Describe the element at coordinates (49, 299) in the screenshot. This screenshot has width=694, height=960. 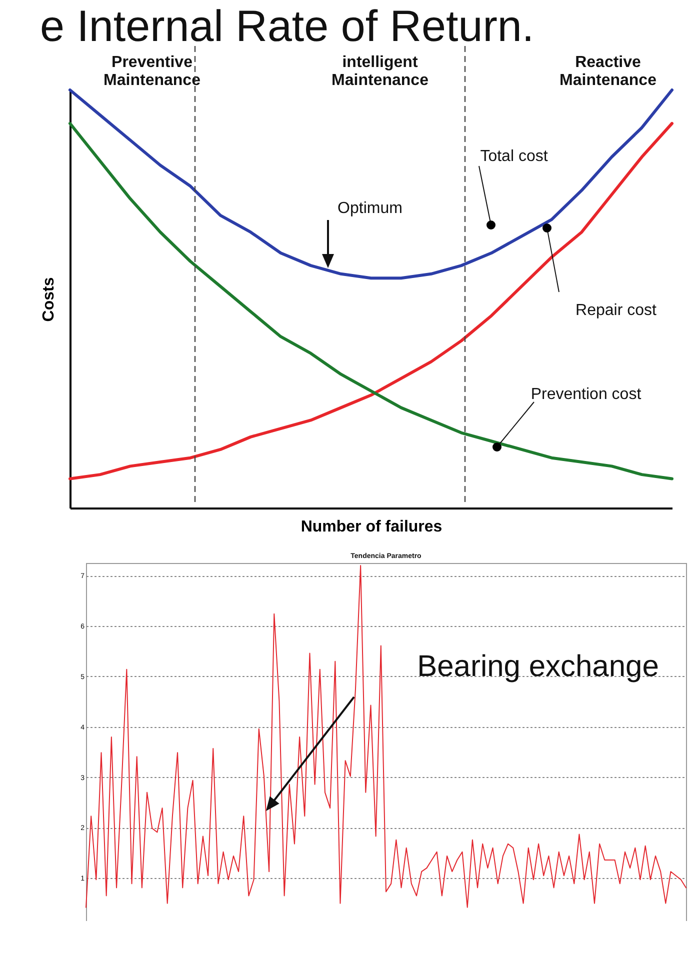
I see `y-axis-title: Costs` at that location.